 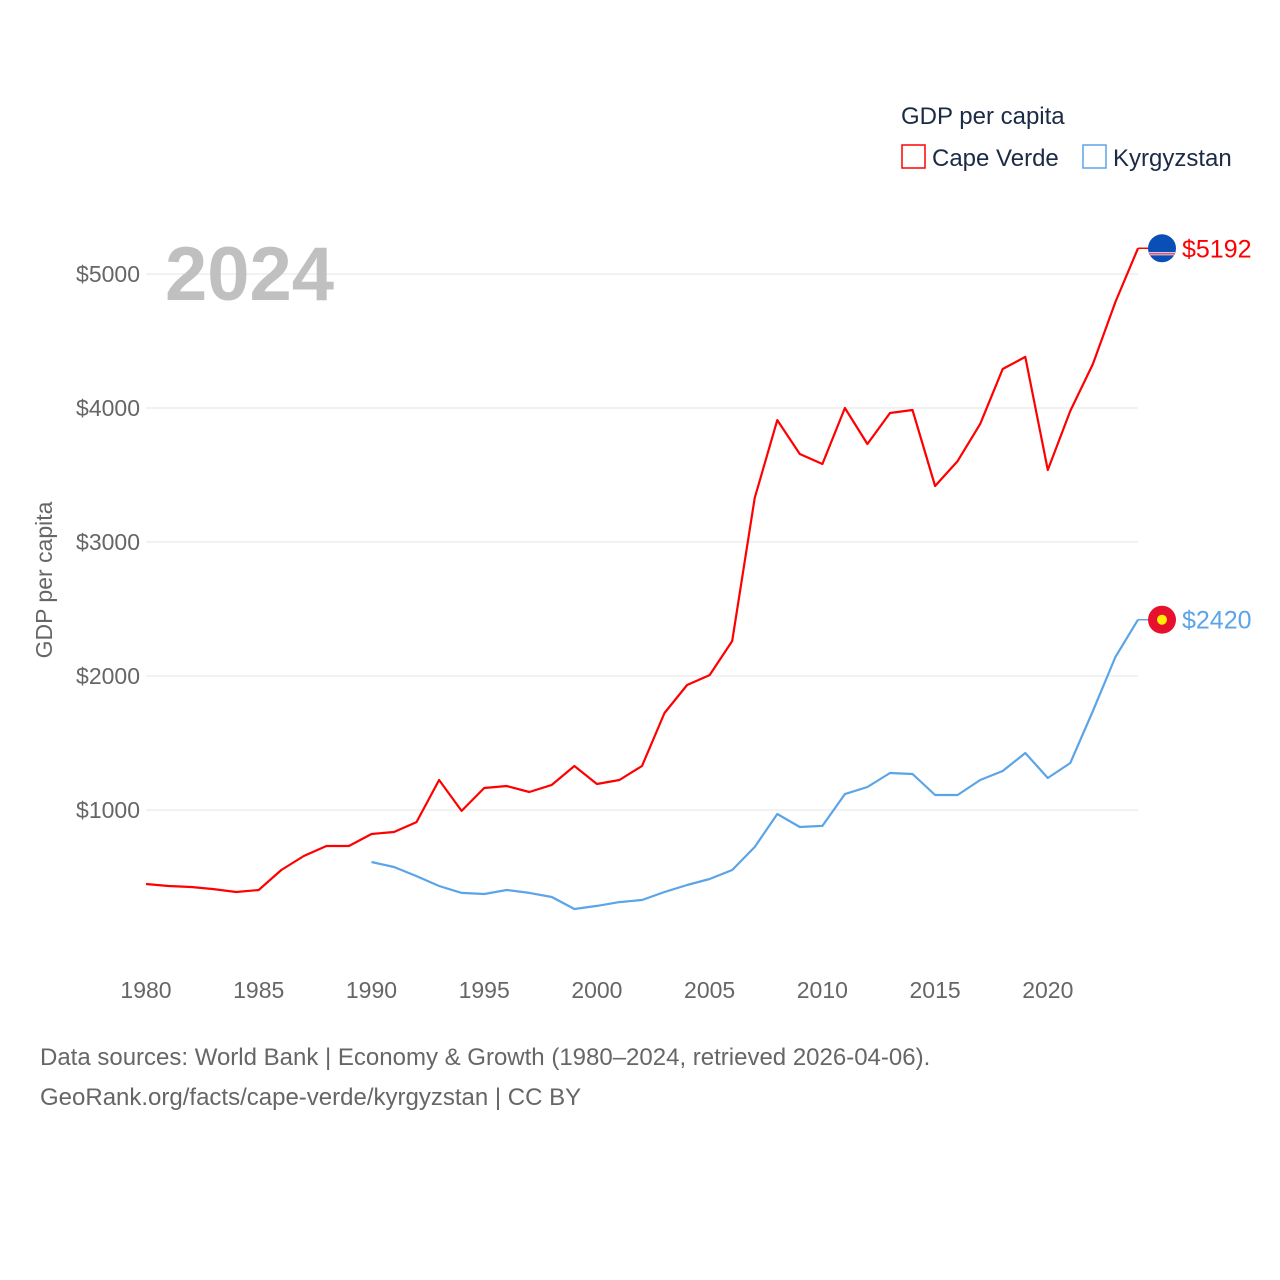 I want to click on x-tick-label: 2000, so click(x=596, y=990).